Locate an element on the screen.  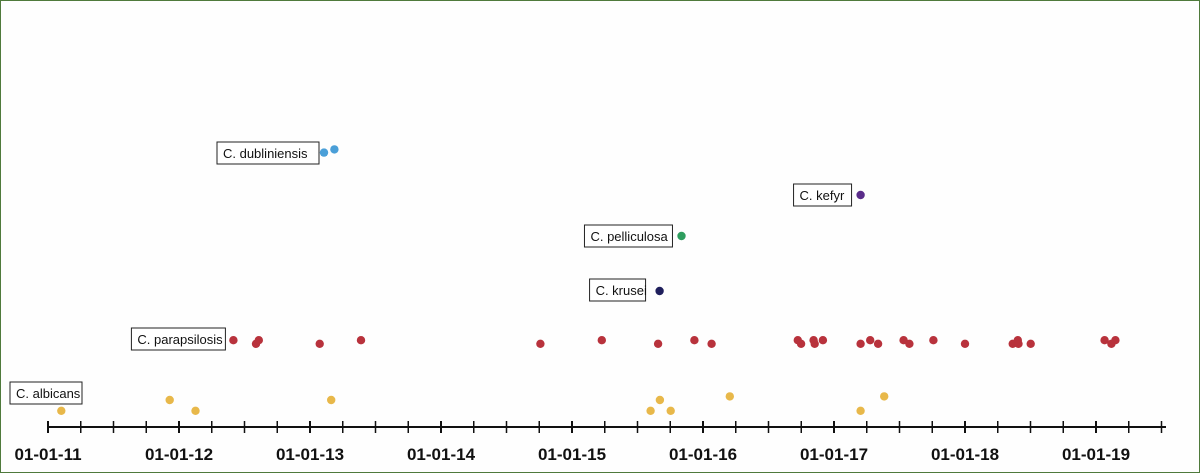
species-label-box: C. parapsilosis is located at coordinates (178, 339).